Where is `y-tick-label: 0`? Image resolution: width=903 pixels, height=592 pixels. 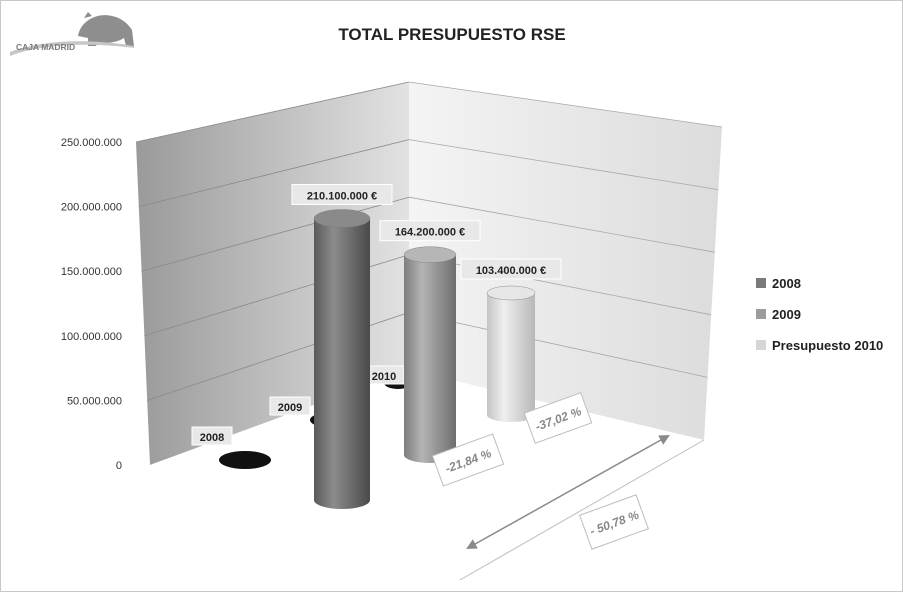 y-tick-label: 0 is located at coordinates (119, 466).